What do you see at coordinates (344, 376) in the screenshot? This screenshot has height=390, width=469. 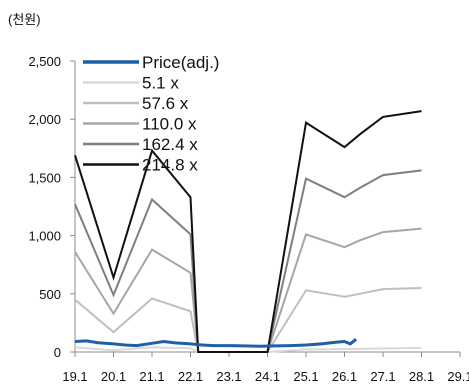 I see `x-tick-label: 26.1` at bounding box center [344, 376].